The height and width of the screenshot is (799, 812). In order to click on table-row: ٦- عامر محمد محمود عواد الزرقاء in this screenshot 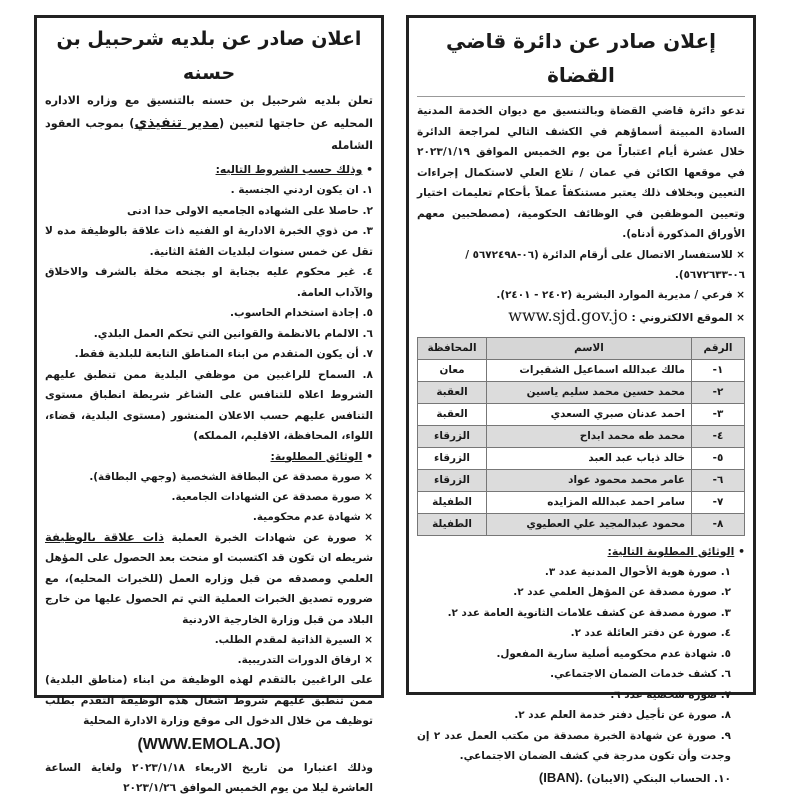, I will do `click(581, 480)`.